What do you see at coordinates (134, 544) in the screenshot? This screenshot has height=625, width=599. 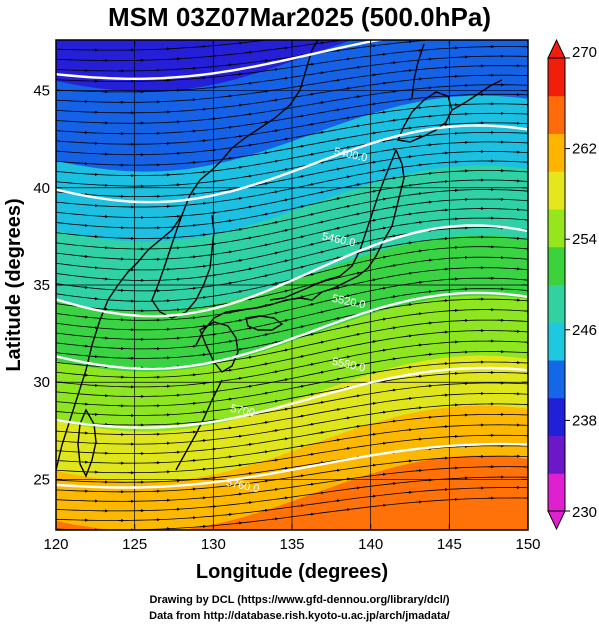 I see `x-tick-label: 125` at bounding box center [134, 544].